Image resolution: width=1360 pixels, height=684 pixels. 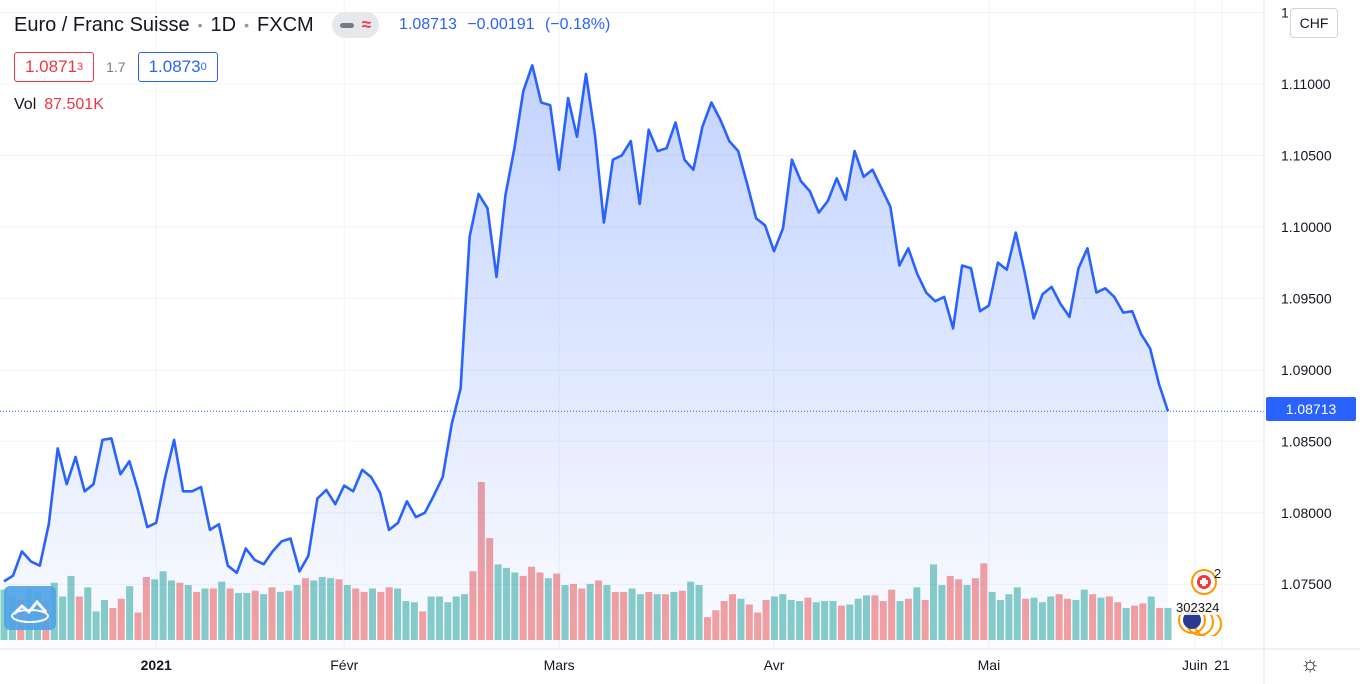 What do you see at coordinates (366, 24) in the screenshot?
I see `compare-icon: ≈` at bounding box center [366, 24].